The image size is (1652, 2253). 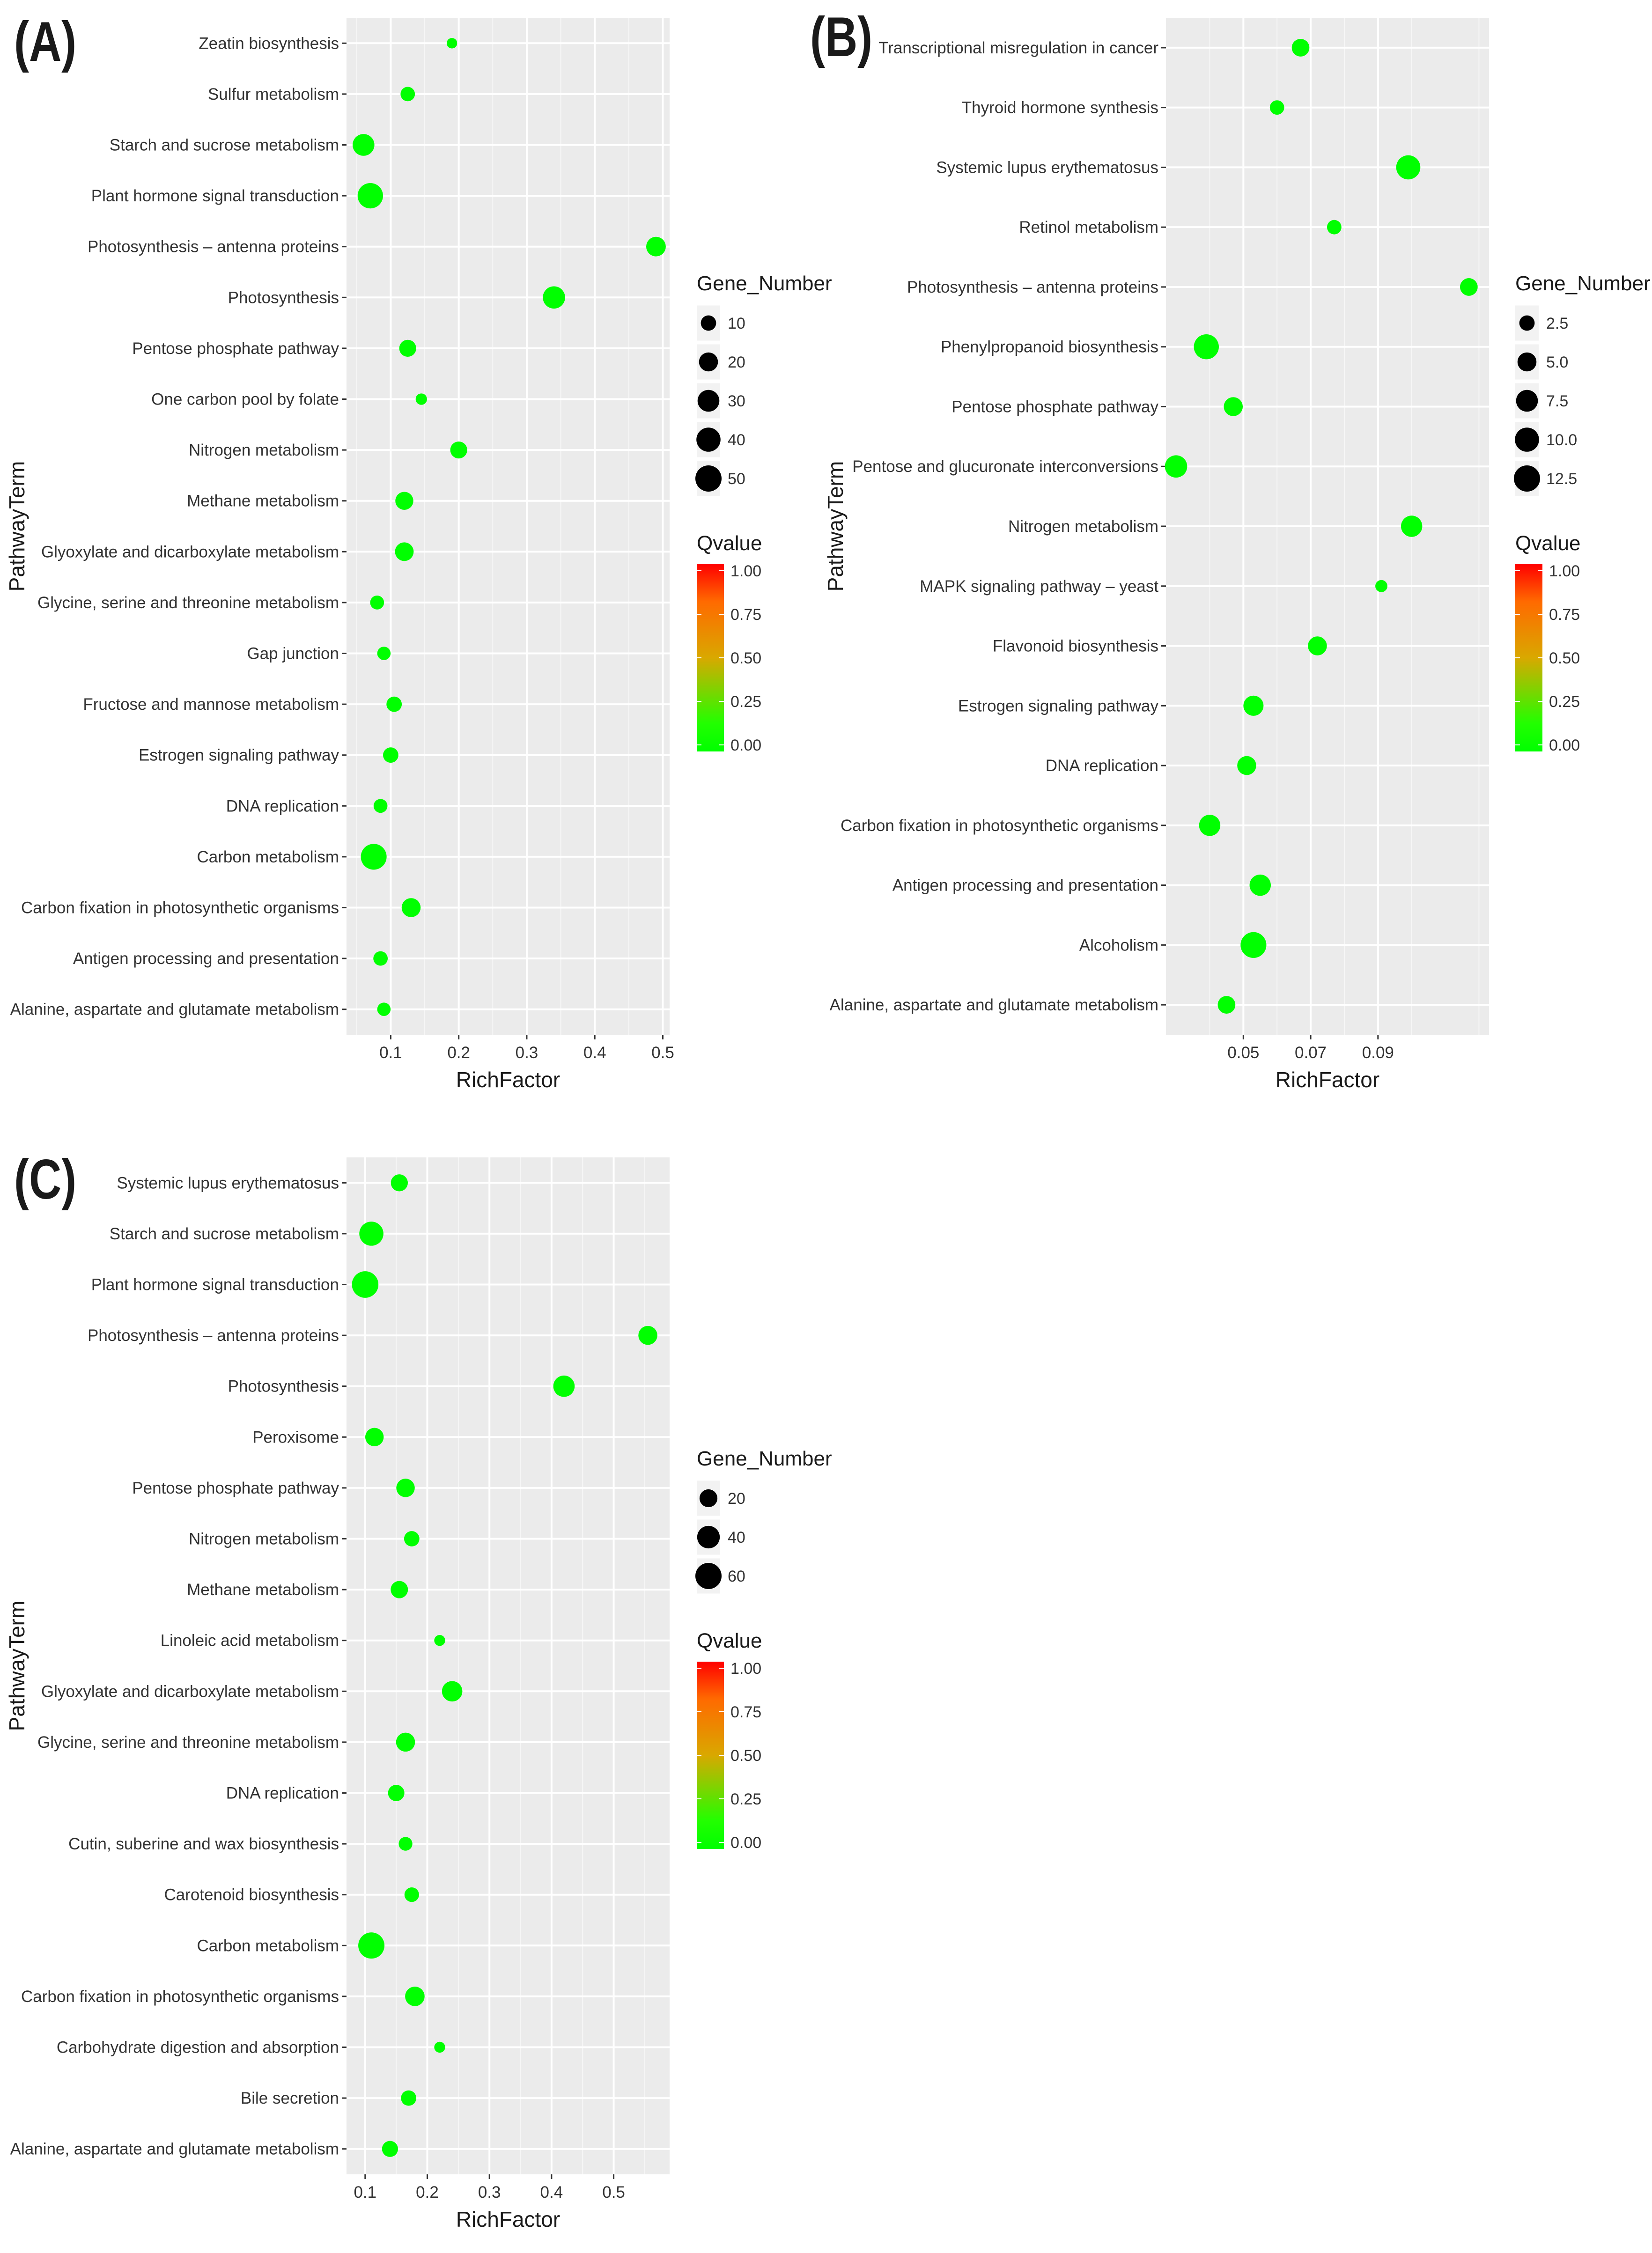 What do you see at coordinates (290, 2098) in the screenshot?
I see `y-tick-label: Bile secretion` at bounding box center [290, 2098].